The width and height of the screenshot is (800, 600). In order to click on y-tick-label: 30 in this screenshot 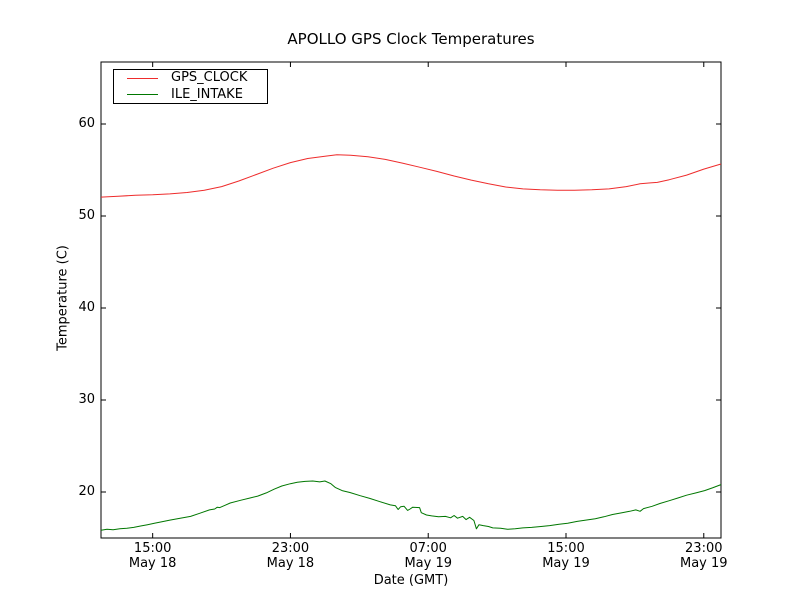, I will do `click(86, 399)`.